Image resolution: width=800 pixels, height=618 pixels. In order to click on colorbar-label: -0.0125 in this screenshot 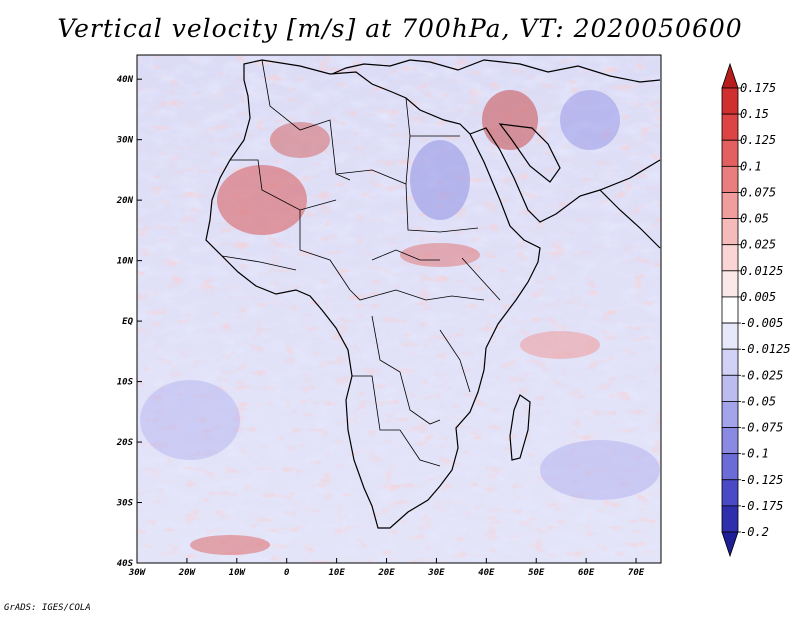, I will do `click(765, 349)`.